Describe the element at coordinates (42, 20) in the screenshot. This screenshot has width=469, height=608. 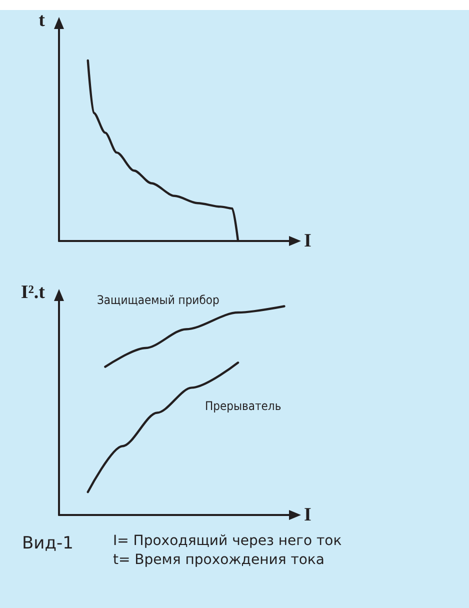
I see `y-axis-title: t` at that location.